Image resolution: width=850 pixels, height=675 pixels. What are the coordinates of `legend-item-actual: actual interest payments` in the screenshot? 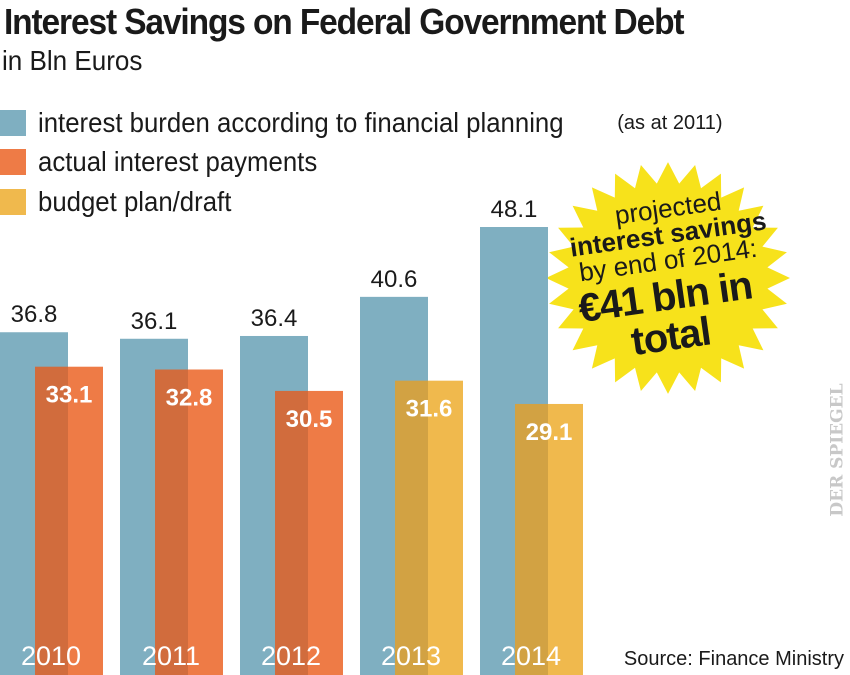 It's located at (171, 161).